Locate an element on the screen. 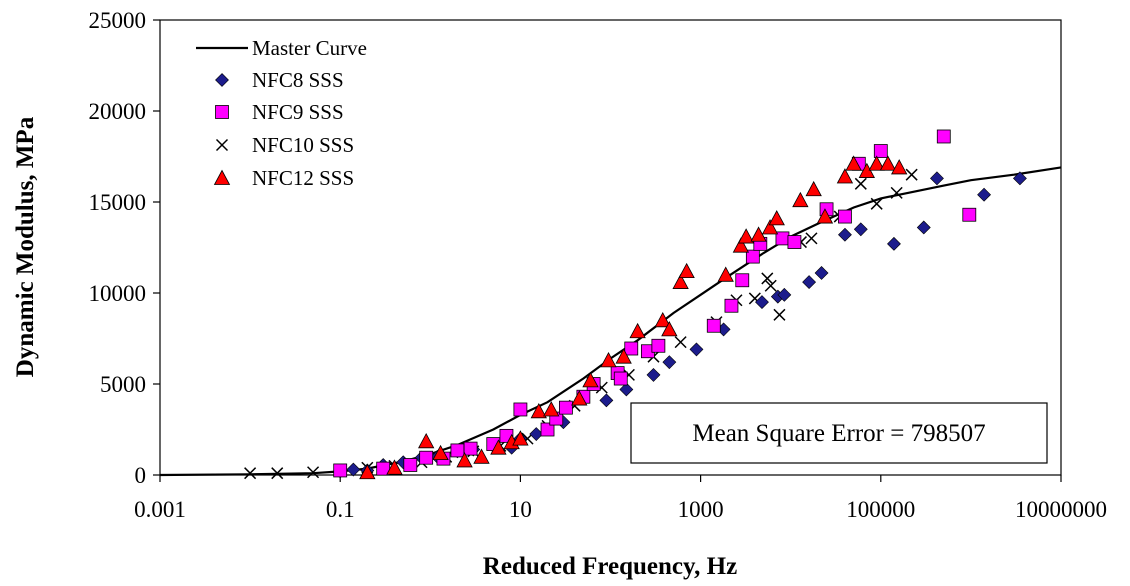  legend-label-master-curve: Master Curve is located at coordinates (309, 48).